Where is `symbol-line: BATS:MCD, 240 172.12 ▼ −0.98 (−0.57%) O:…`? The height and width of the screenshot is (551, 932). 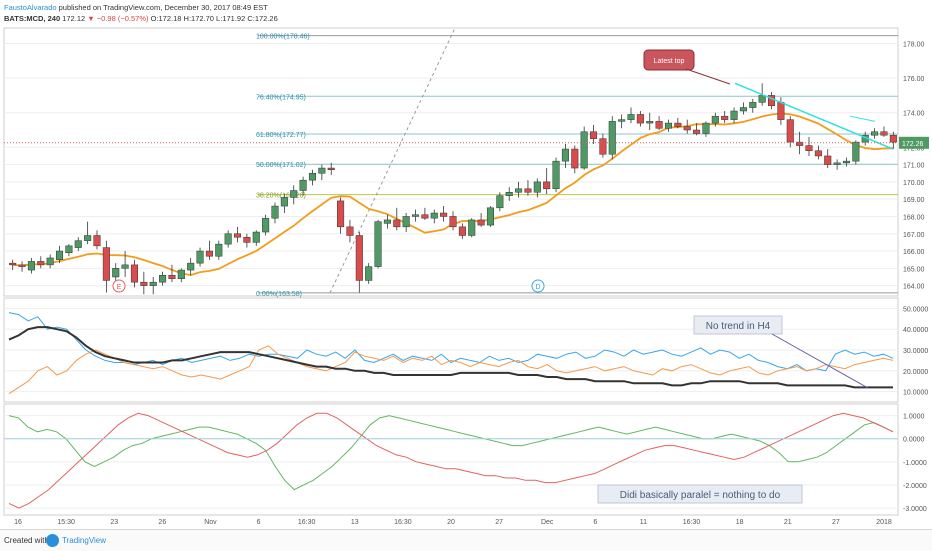
symbol-line: BATS:MCD, 240 172.12 ▼ −0.98 (−0.57%) O:… is located at coordinates (141, 18).